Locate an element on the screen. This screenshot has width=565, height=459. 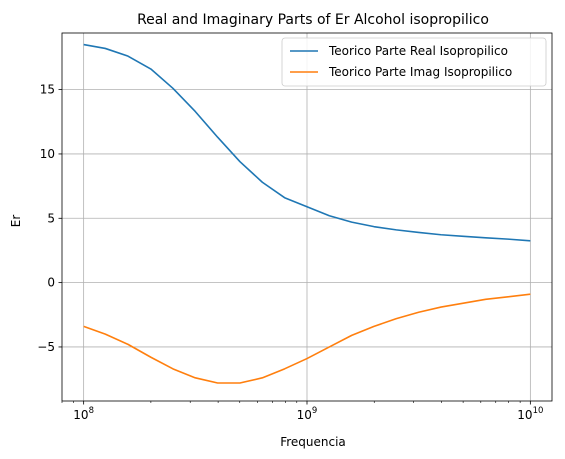
x-tick-label-exponent: 8 is located at coordinates (91, 411).